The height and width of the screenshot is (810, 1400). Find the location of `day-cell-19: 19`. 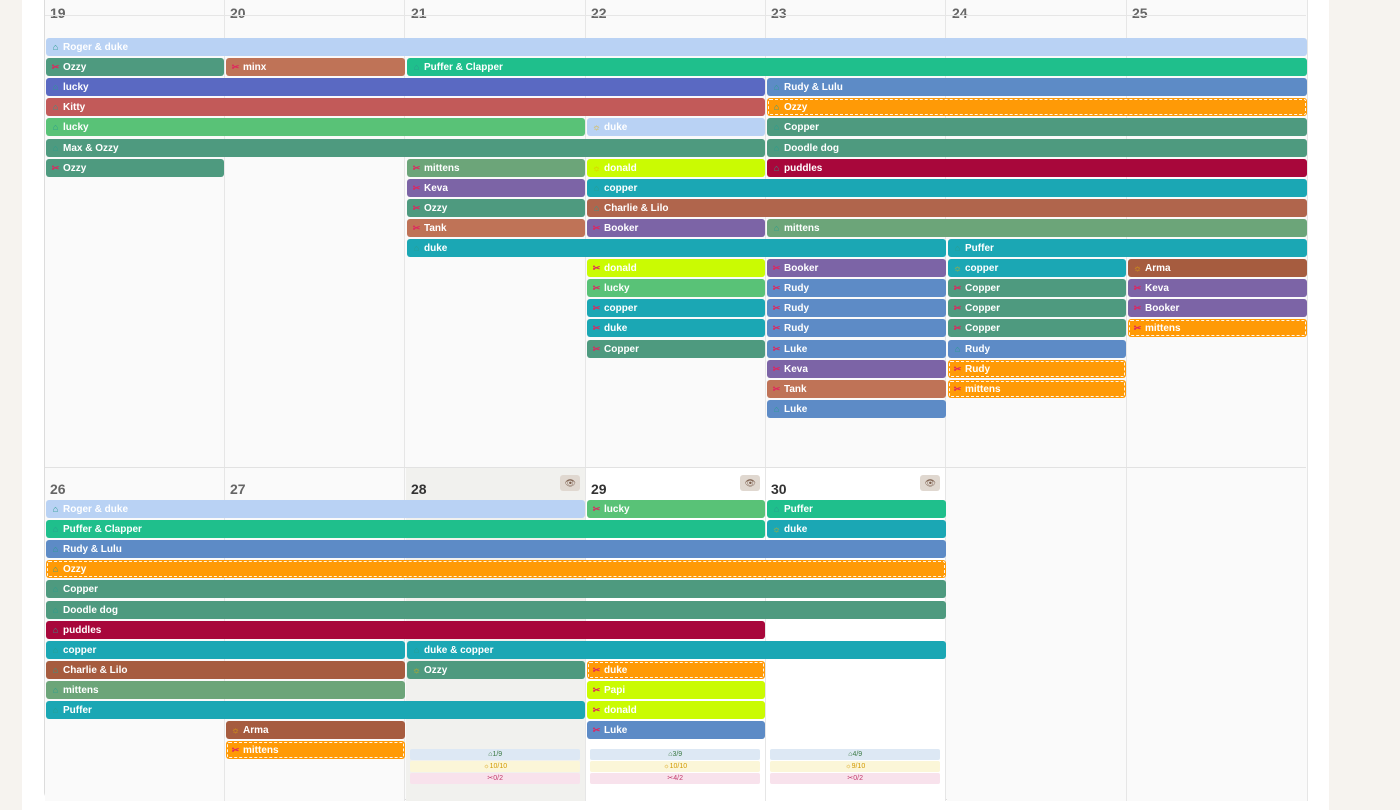

day-cell-19: 19 is located at coordinates (135, 233).